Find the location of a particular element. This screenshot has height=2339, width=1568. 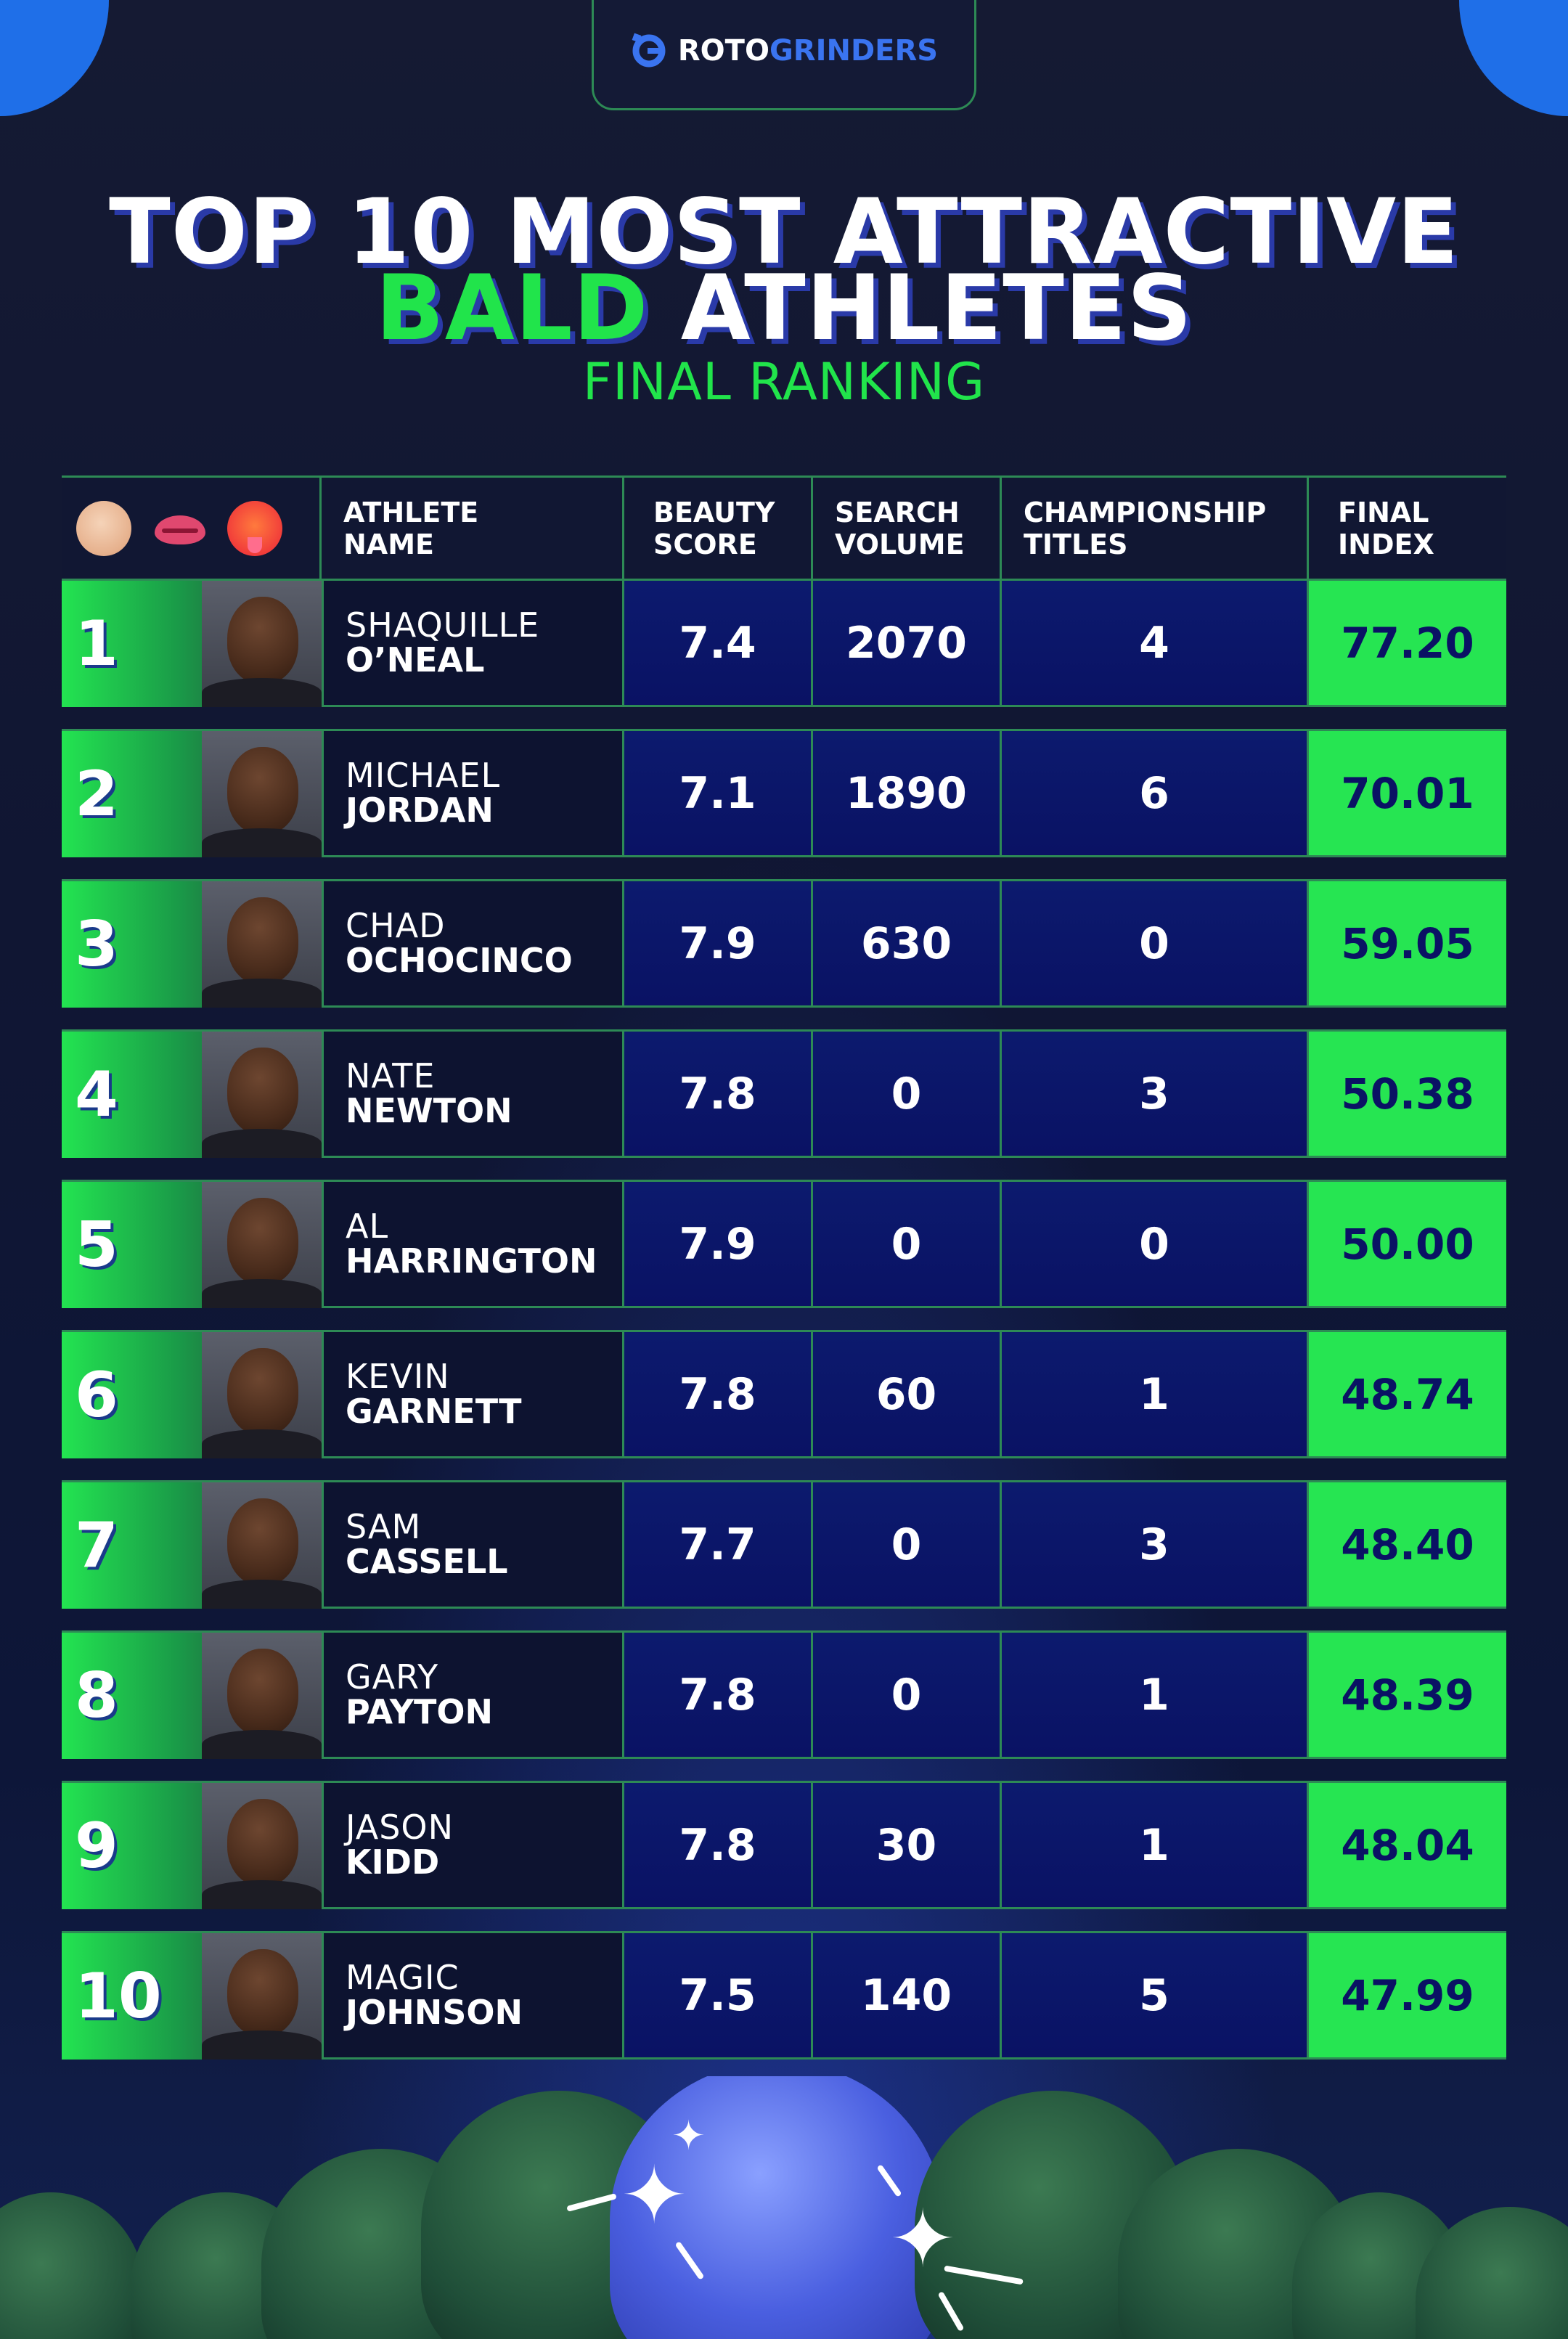

rank-number: 3 is located at coordinates (97, 944).